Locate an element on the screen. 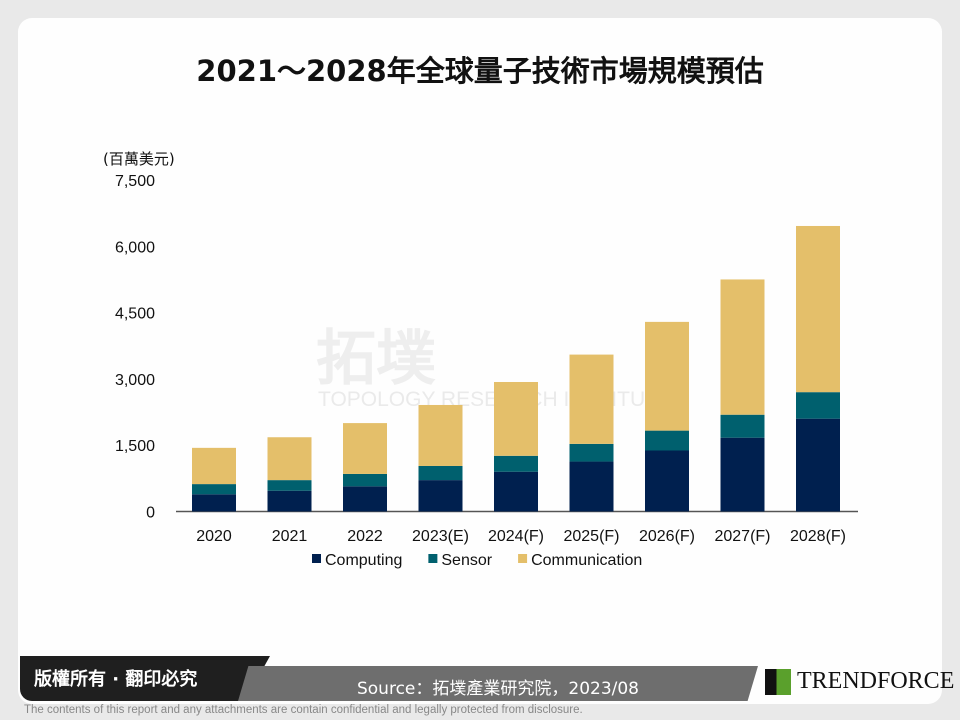  x-tick-label: 2022 is located at coordinates (365, 536).